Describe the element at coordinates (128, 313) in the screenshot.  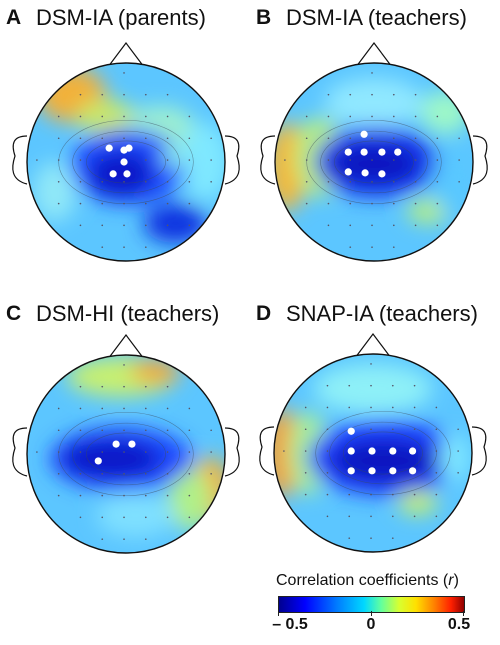
I see `panel-title-c: DSM-HI (teachers)` at that location.